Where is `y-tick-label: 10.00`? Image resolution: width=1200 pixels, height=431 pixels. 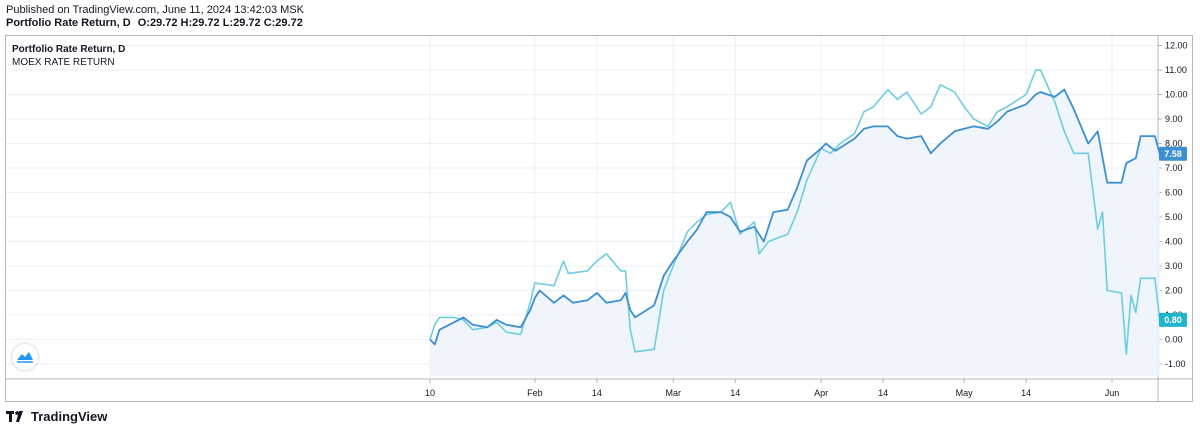 y-tick-label: 10.00 is located at coordinates (1176, 95).